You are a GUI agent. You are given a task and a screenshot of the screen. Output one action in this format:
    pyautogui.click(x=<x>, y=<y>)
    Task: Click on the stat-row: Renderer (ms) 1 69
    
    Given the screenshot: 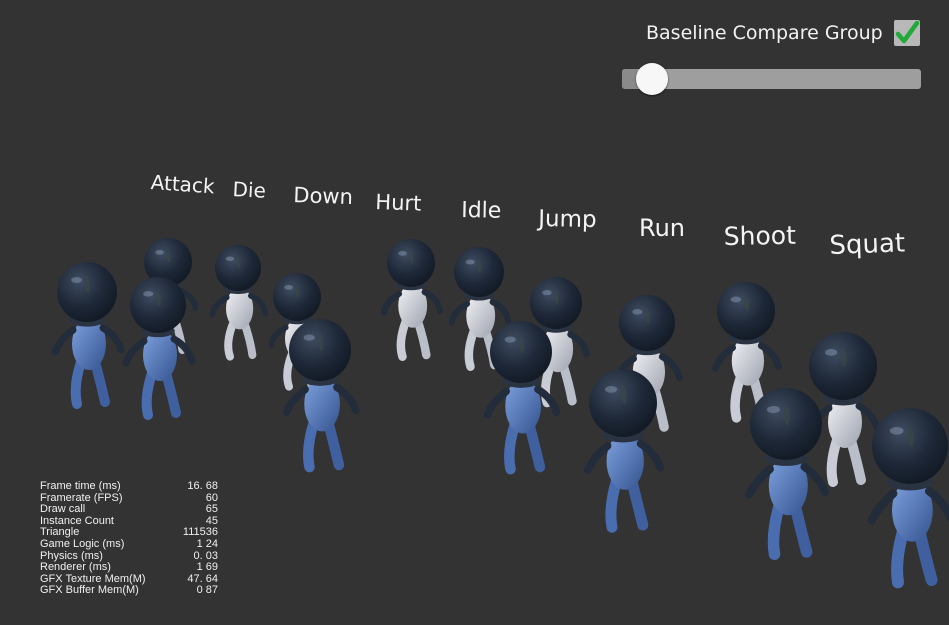 What is the action you would take?
    pyautogui.click(x=130, y=568)
    